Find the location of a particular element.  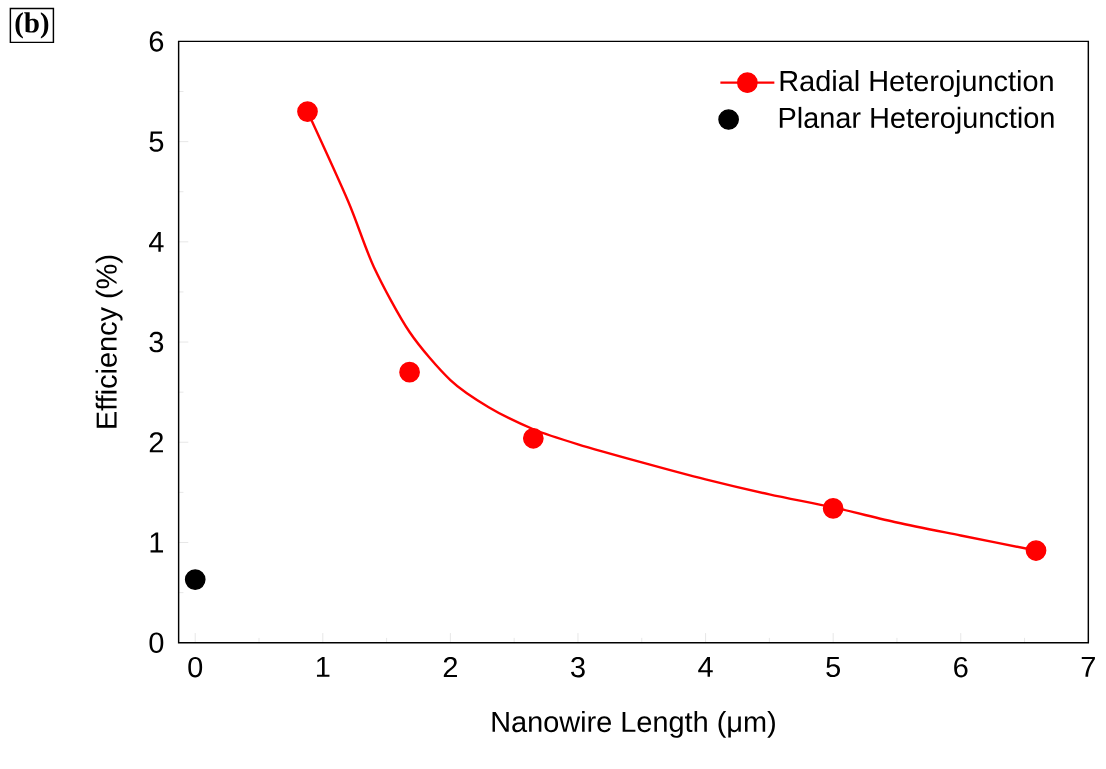

x-tick-label: 1 is located at coordinates (323, 666).